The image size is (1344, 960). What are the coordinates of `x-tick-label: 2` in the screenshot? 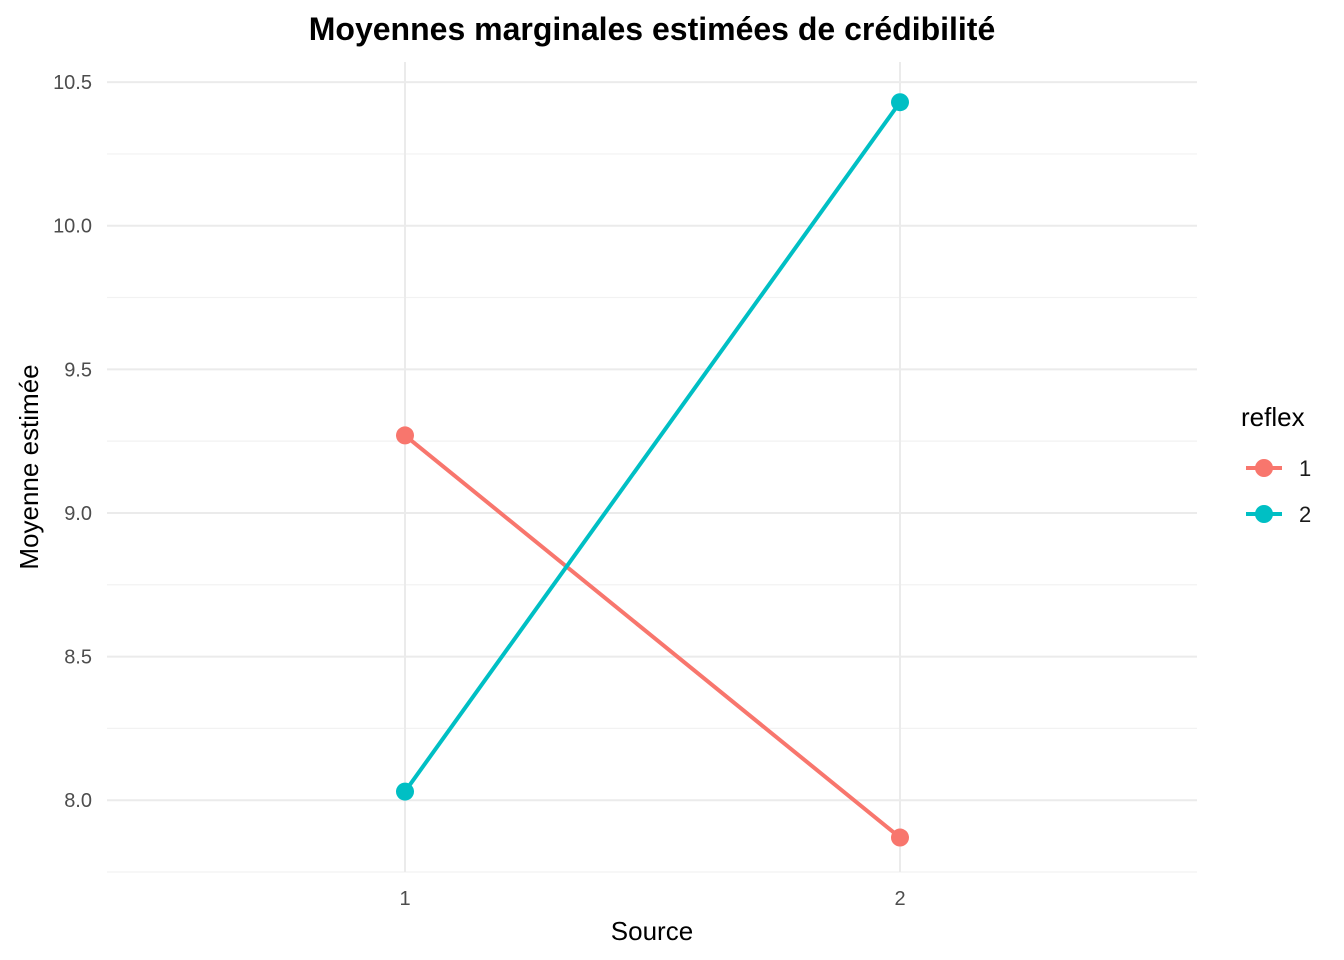 It's located at (899, 899).